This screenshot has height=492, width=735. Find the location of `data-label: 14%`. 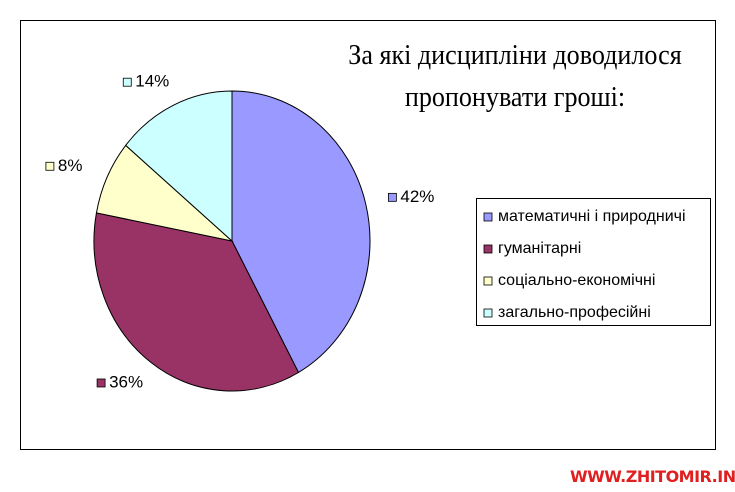

data-label: 14% is located at coordinates (152, 81).